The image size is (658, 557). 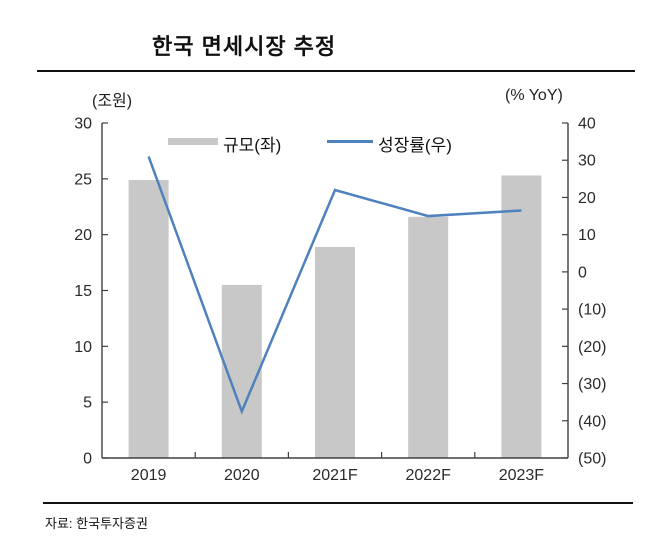 What do you see at coordinates (242, 475) in the screenshot?
I see `x-tick-label-2020: 2020` at bounding box center [242, 475].